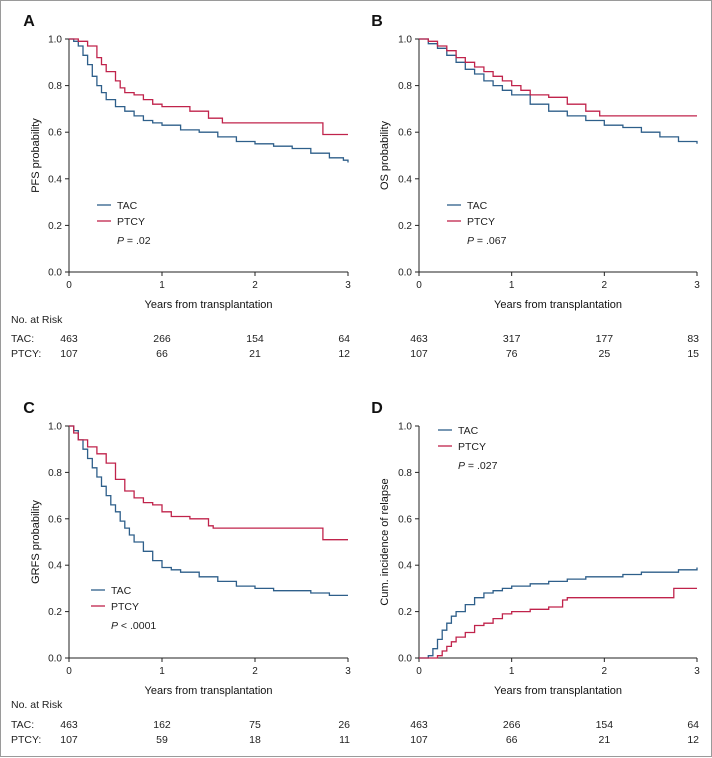 Image resolution: width=712 pixels, height=758 pixels. I want to click on risk-count-ptcy: 18, so click(255, 740).